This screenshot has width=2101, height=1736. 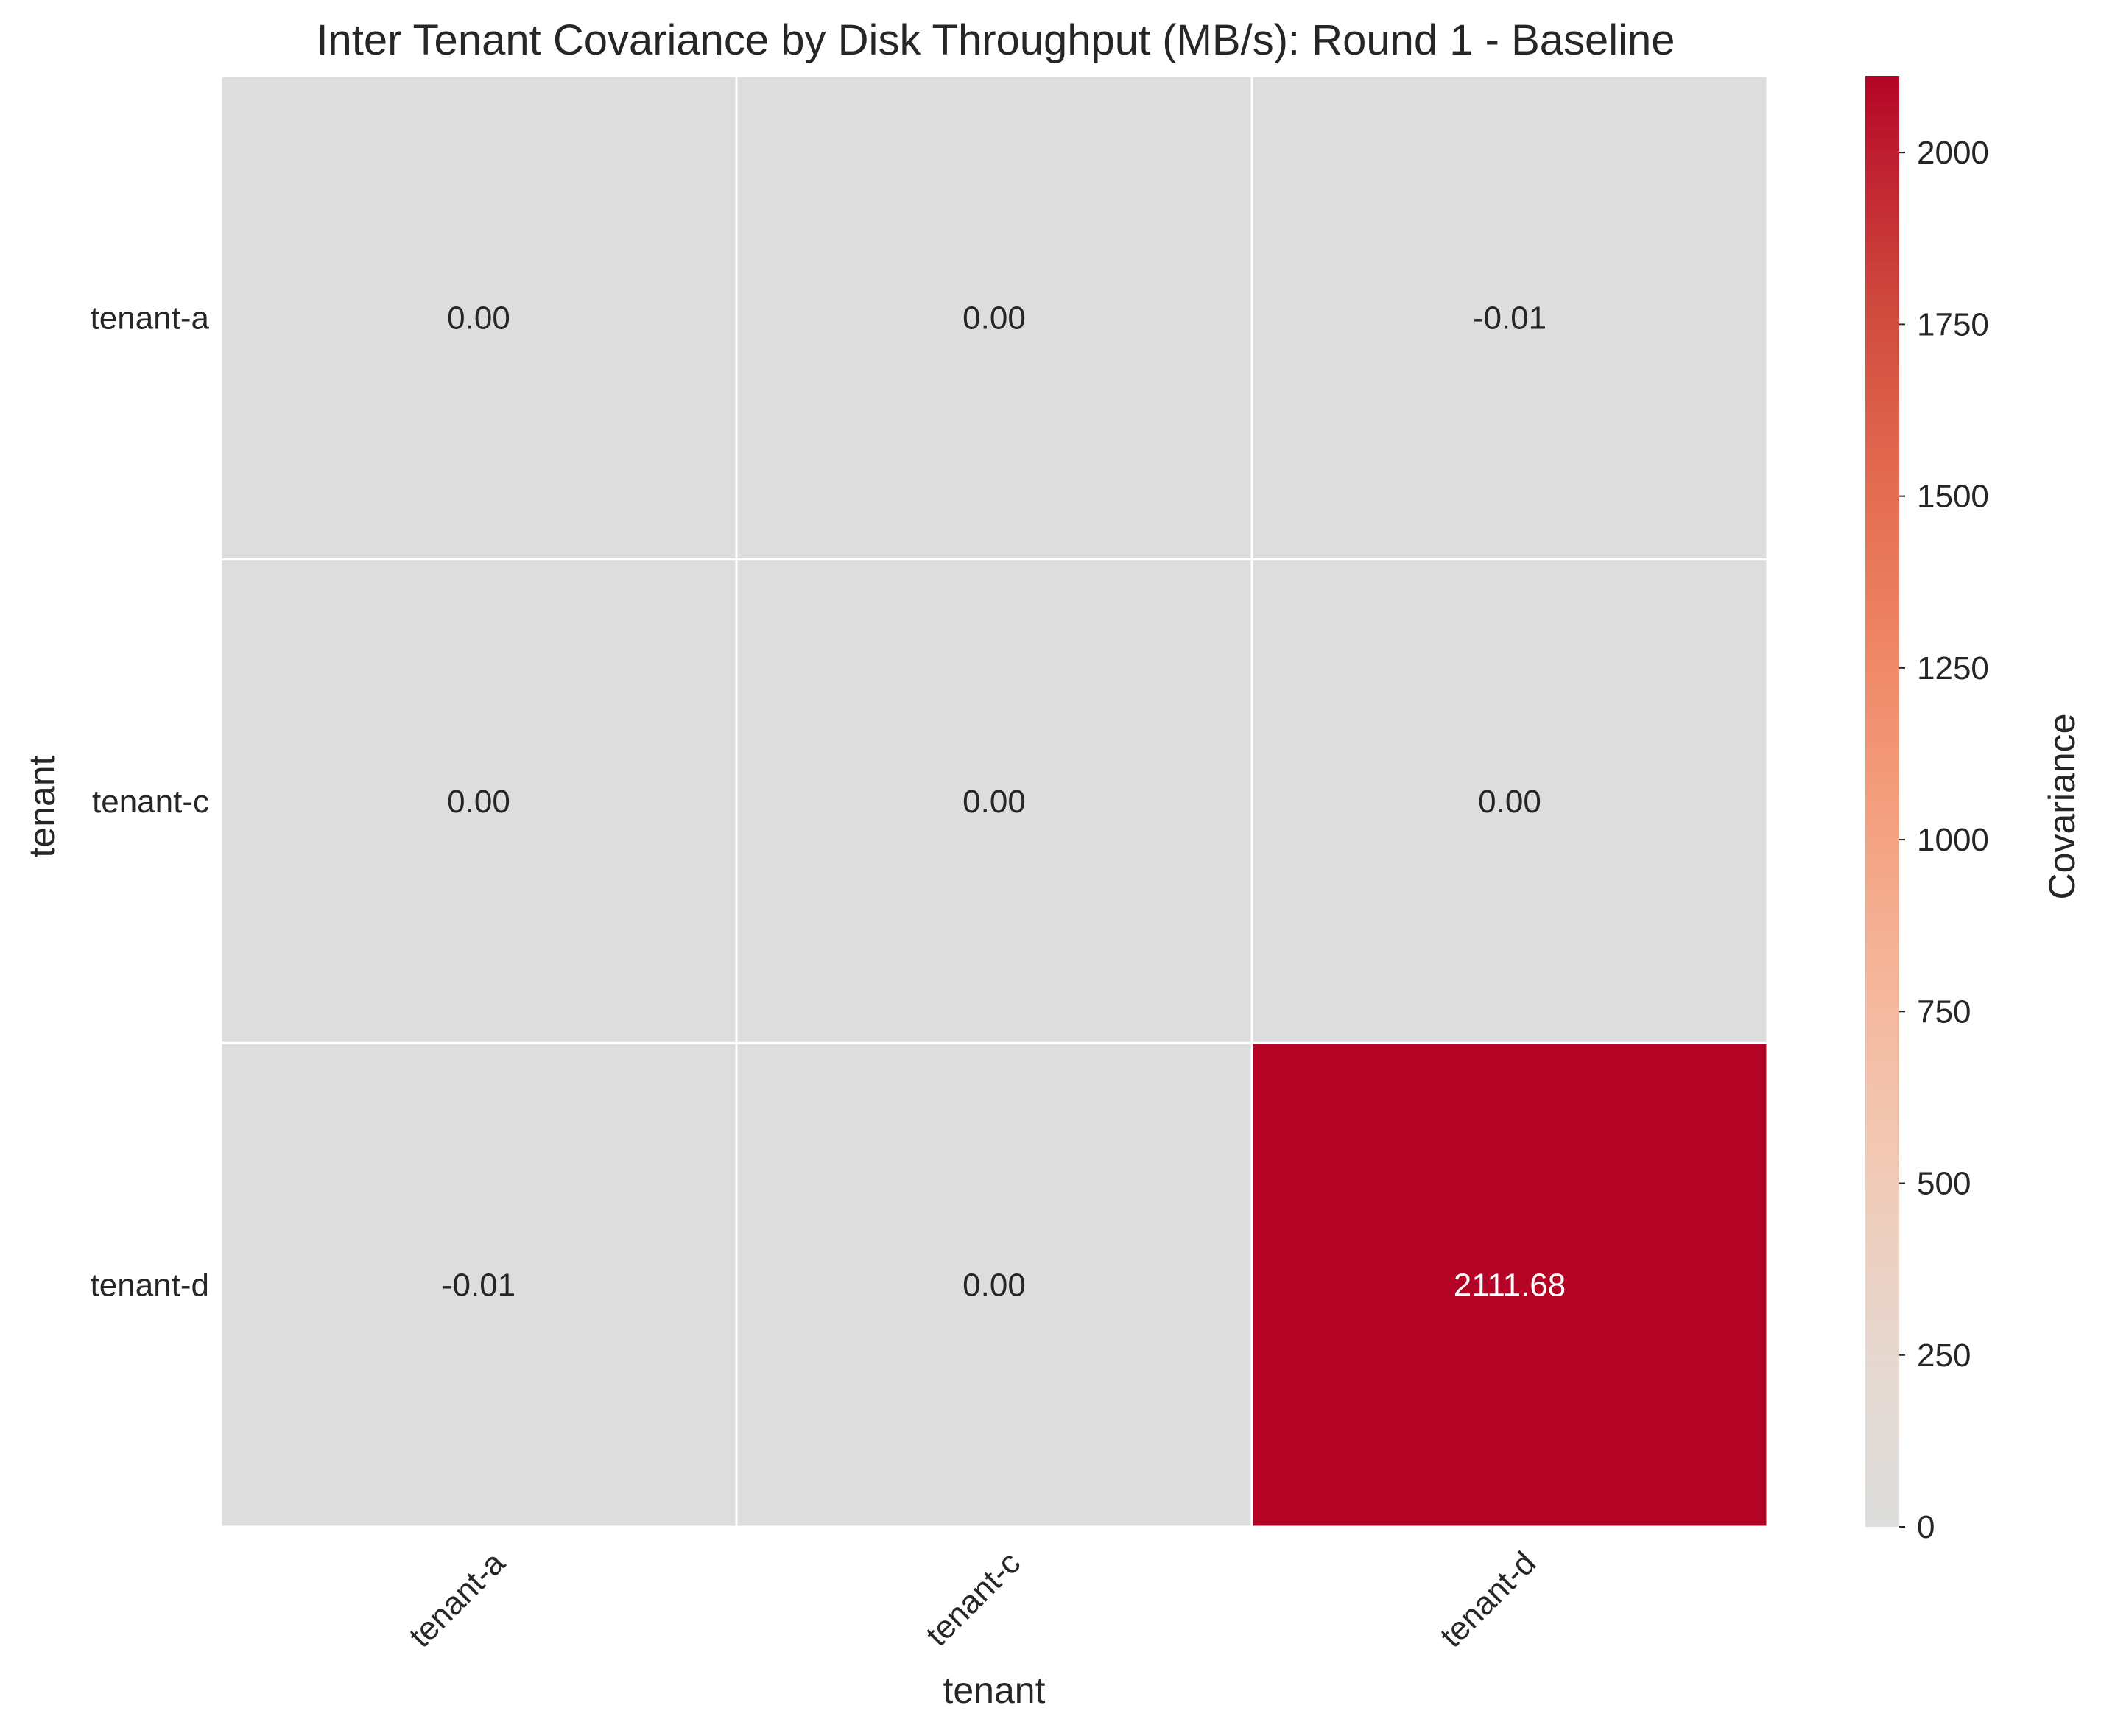 I want to click on y-tick-labels: tenant-a tenant-c tenant-d, so click(x=150, y=801).